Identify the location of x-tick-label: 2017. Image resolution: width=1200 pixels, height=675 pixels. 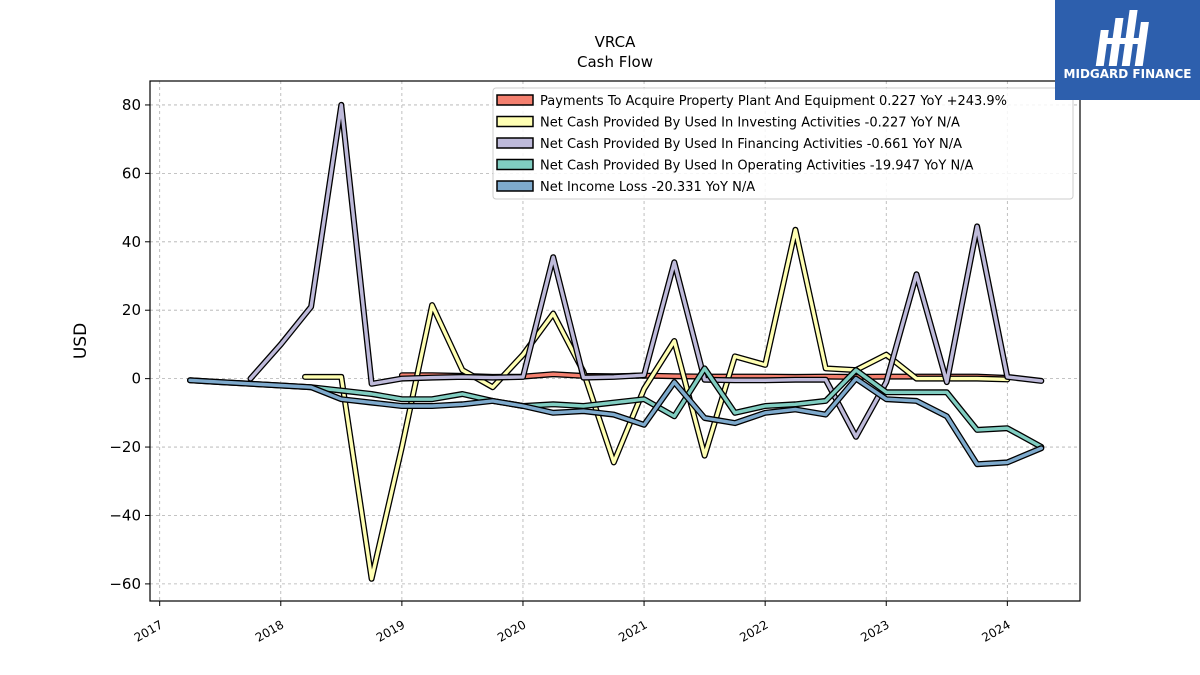
(148, 630).